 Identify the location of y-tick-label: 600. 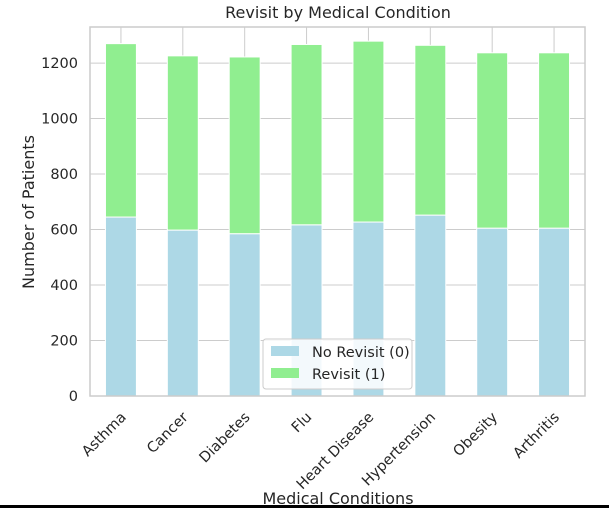
(64, 231).